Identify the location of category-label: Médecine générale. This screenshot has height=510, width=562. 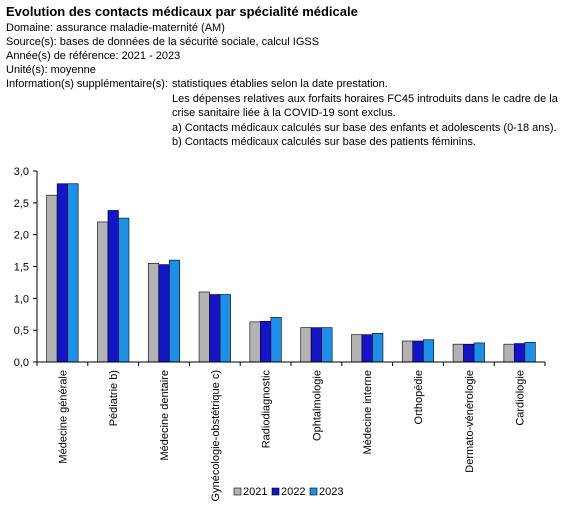
(63, 417).